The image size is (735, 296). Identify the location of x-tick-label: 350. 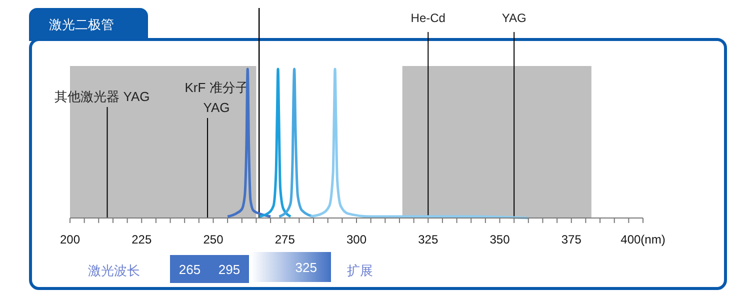
(500, 239).